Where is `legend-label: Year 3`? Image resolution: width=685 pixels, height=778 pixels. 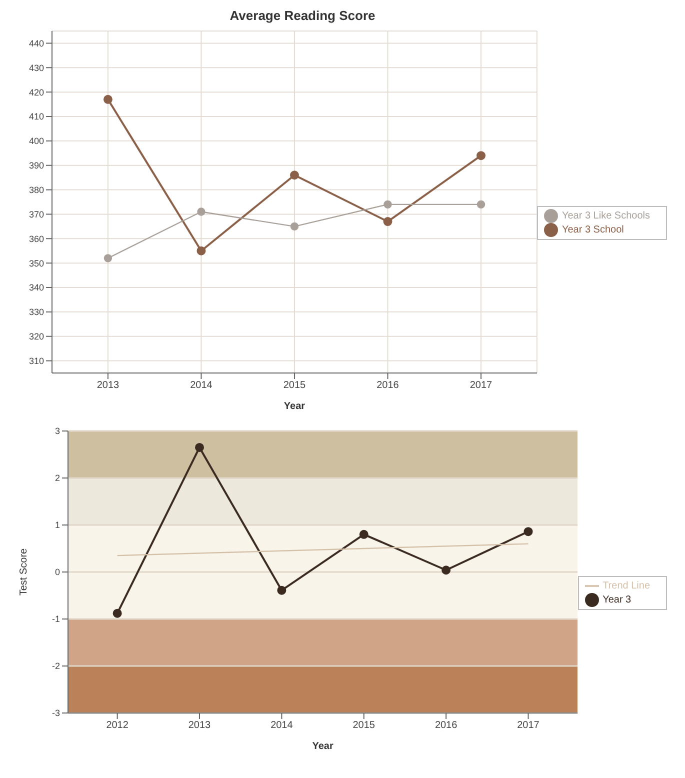
legend-label: Year 3 is located at coordinates (617, 600).